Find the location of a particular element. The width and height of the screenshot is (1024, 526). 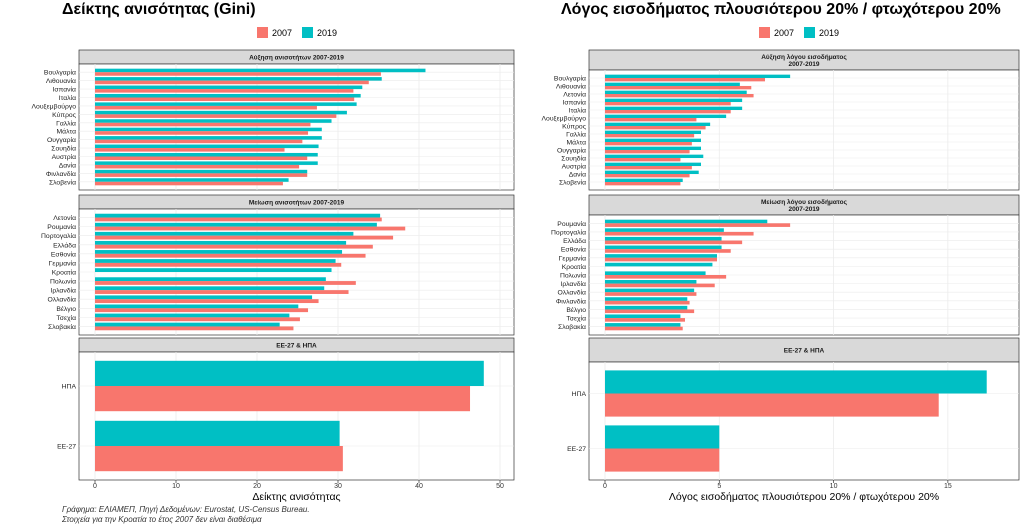

category-label: Ιταλία is located at coordinates (577, 111).